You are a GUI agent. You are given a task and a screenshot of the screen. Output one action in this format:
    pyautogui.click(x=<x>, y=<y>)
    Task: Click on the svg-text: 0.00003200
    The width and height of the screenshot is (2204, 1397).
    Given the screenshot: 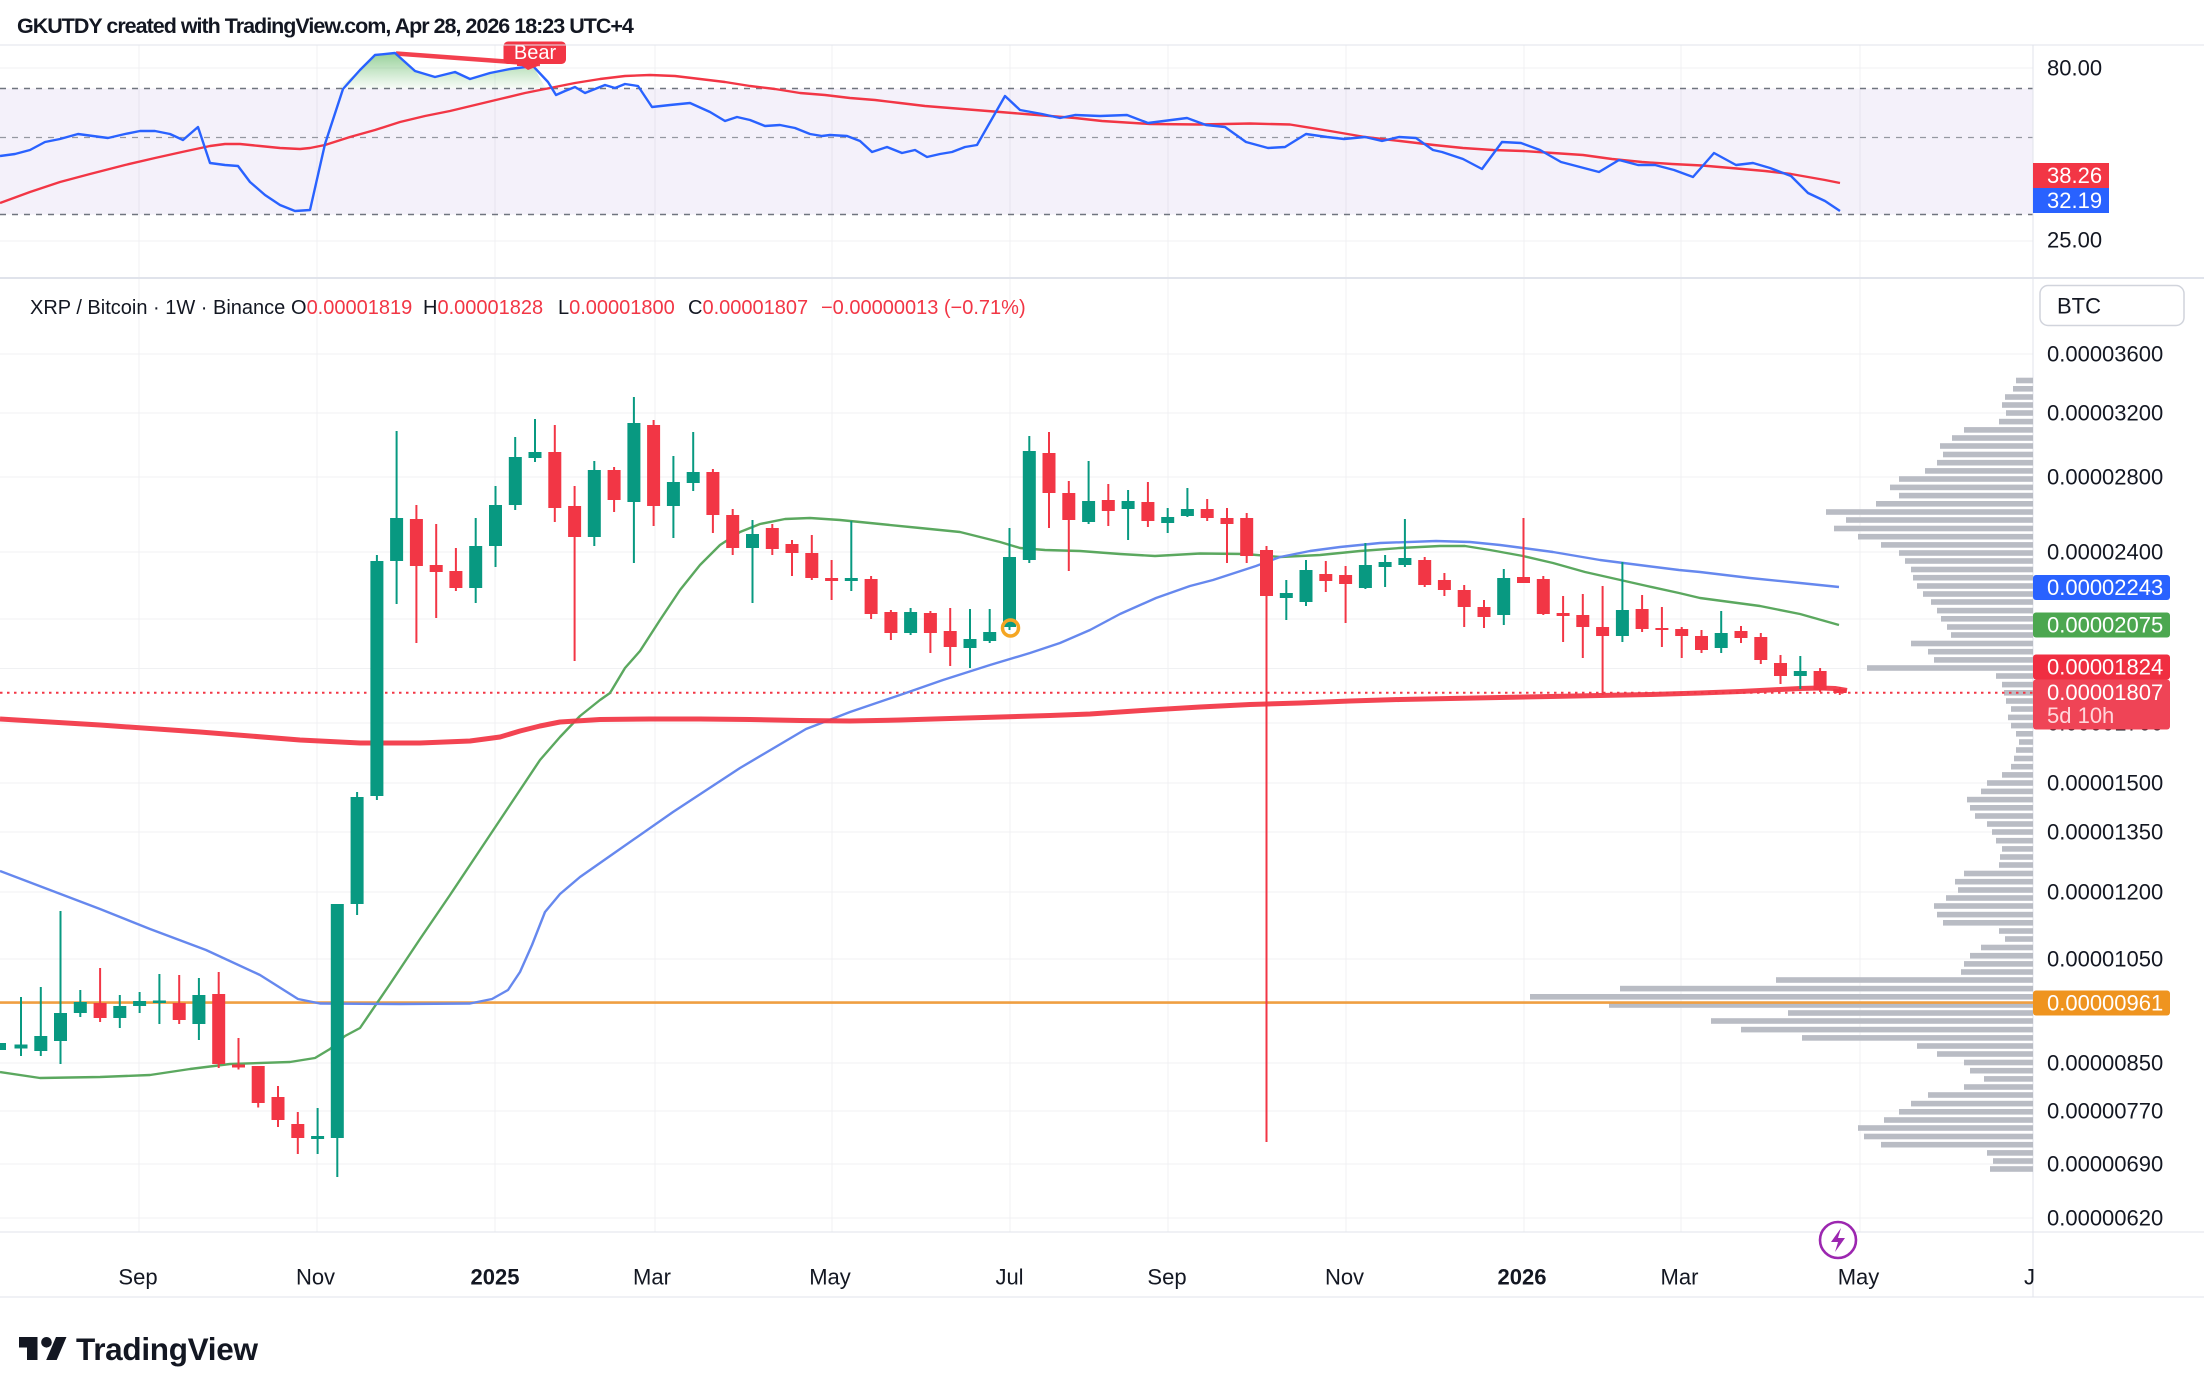 What is the action you would take?
    pyautogui.click(x=2105, y=413)
    